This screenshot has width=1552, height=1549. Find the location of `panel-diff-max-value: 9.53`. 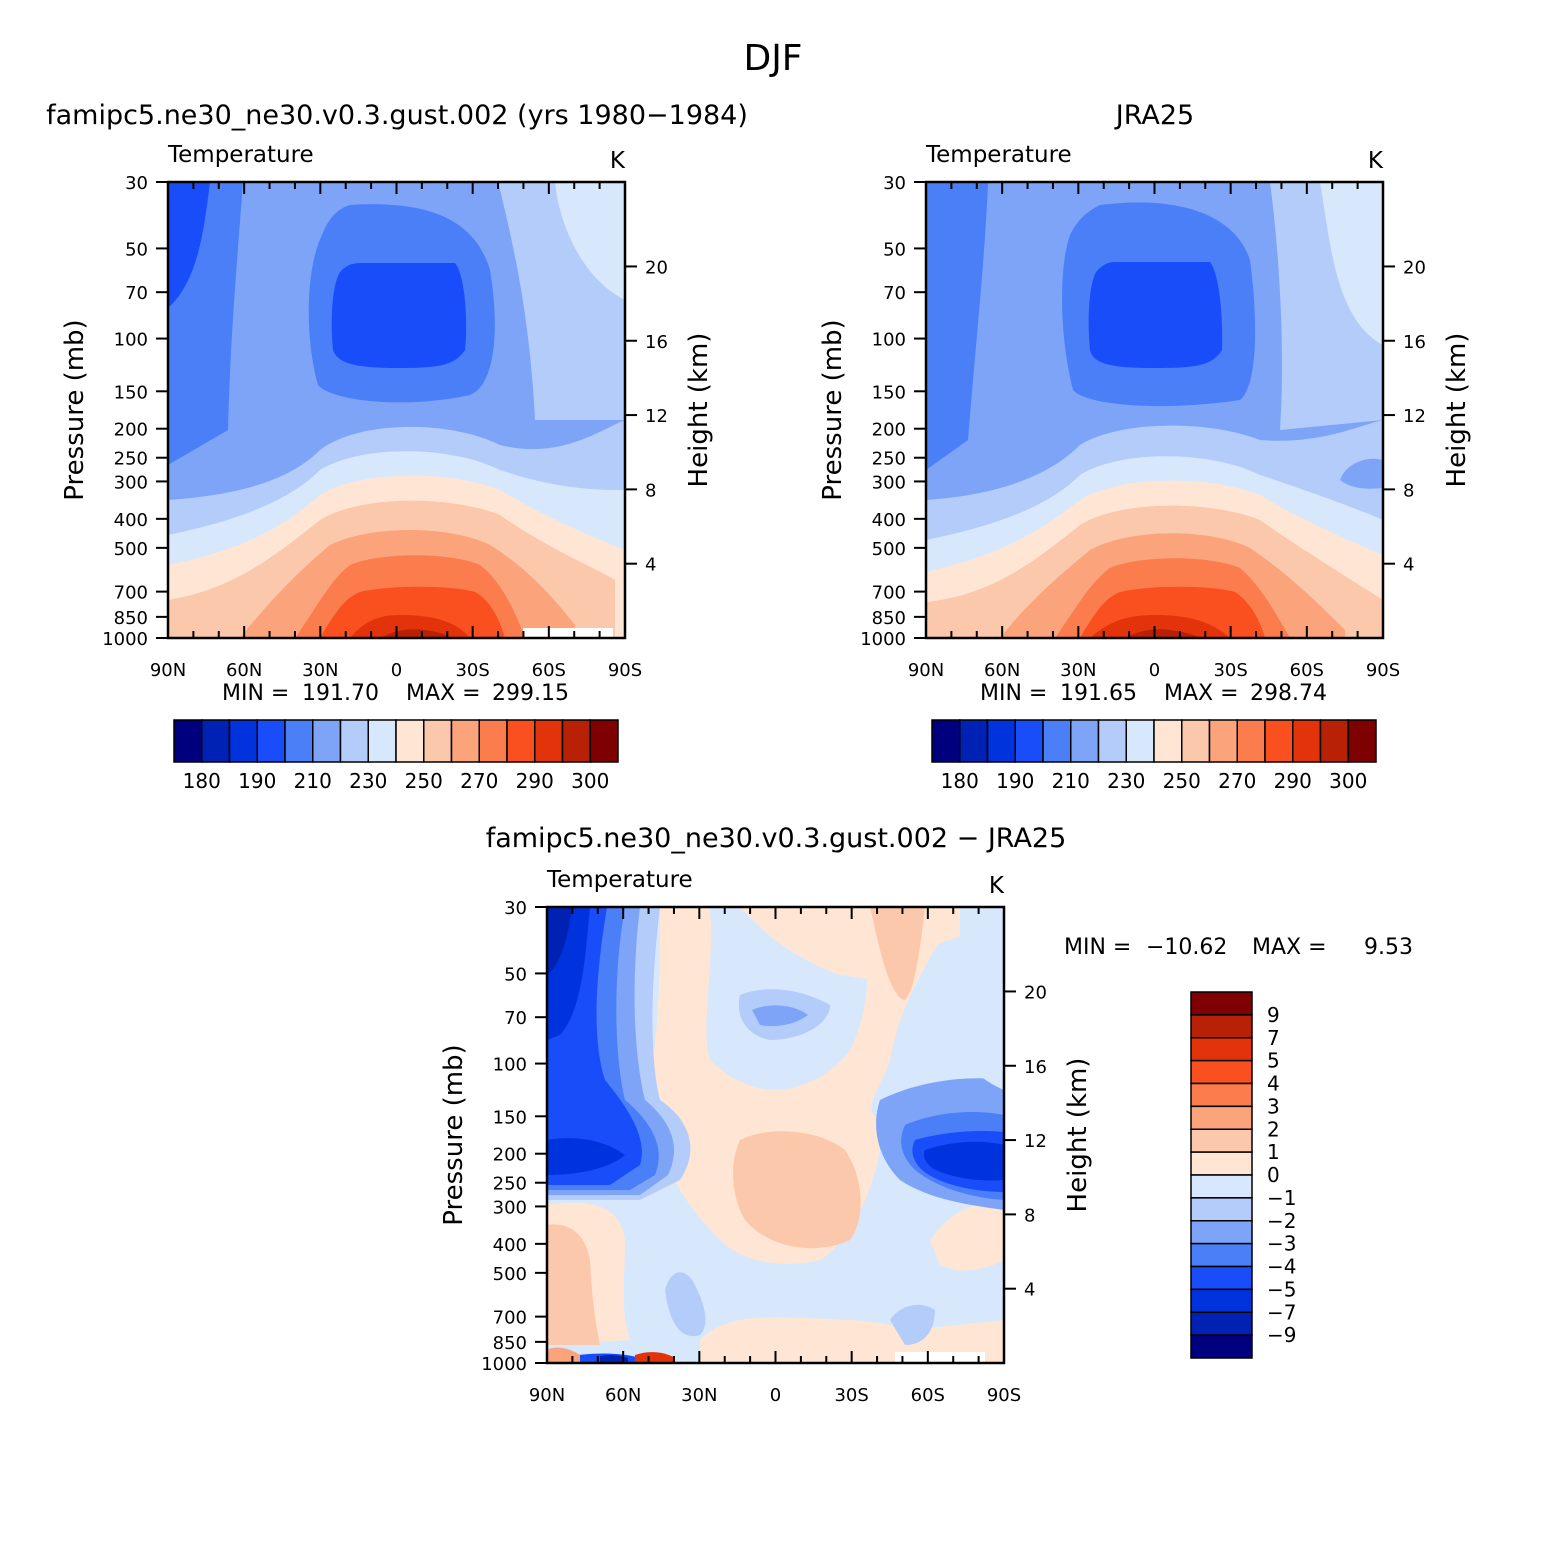

panel-diff-max-value: 9.53 is located at coordinates (1388, 947).